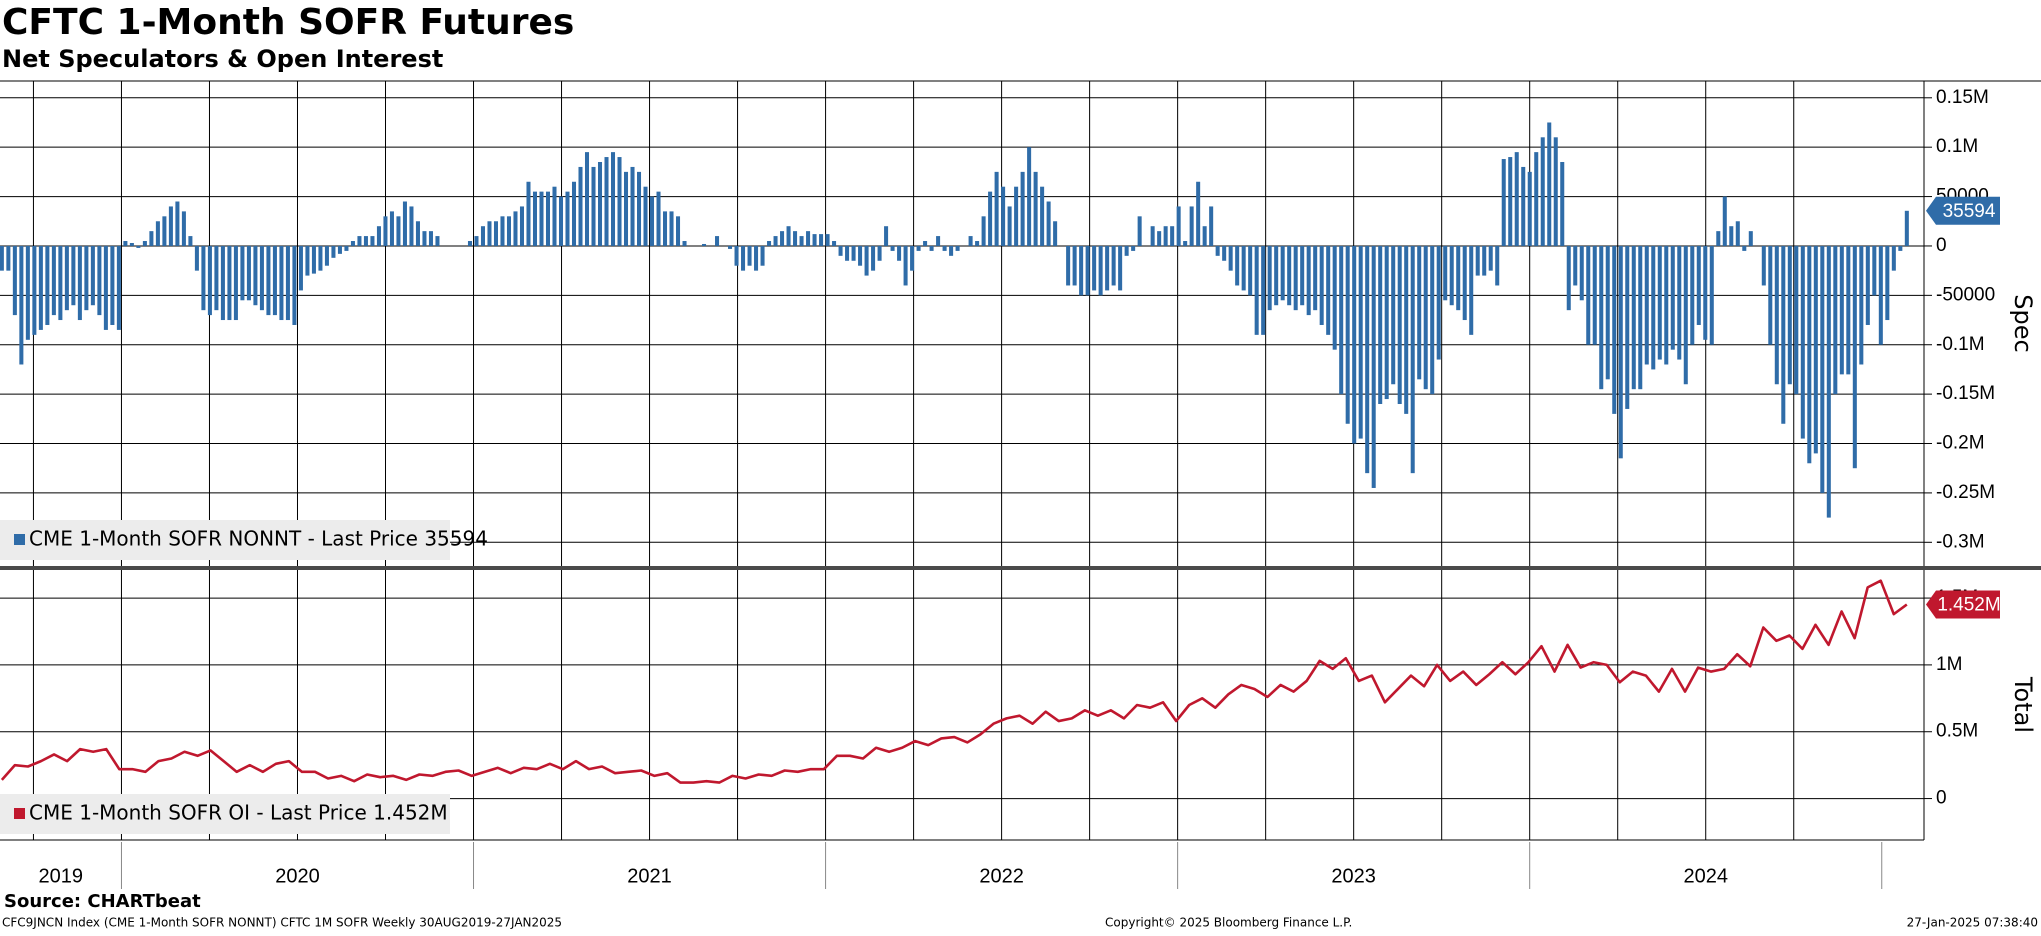 This screenshot has height=936, width=2041. Describe the element at coordinates (1969, 211) in the screenshot. I see `last-value-label: 35594` at that location.